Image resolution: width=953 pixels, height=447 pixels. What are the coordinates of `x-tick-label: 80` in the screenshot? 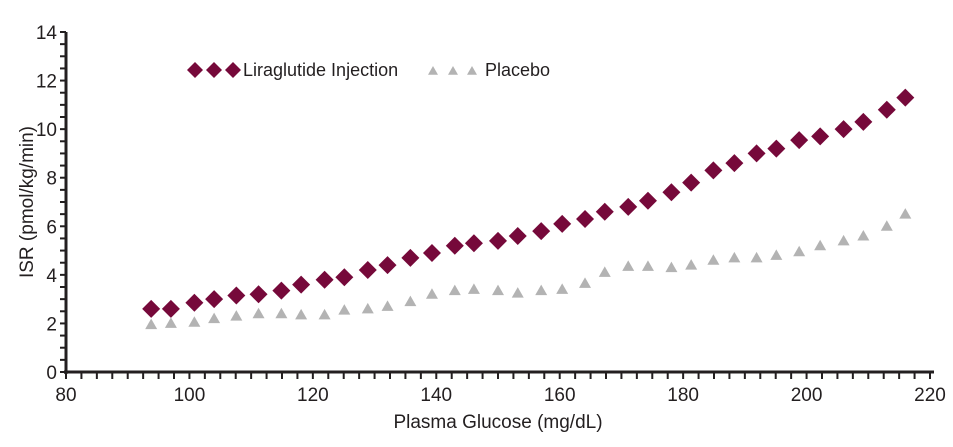 It's located at (65, 395).